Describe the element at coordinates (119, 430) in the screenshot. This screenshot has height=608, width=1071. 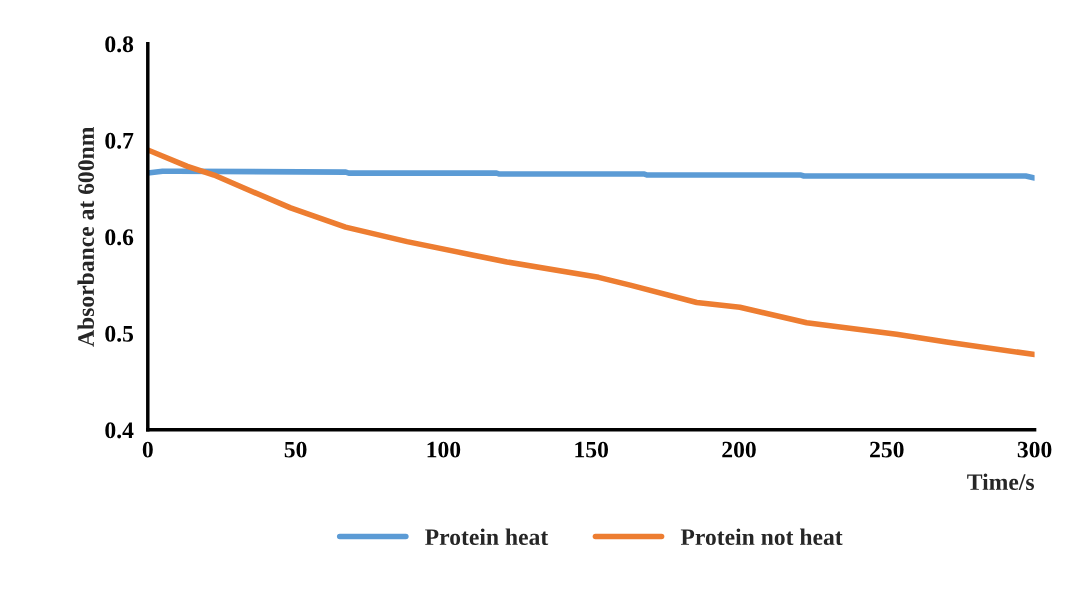
I see `y-tick-label: 0.4` at that location.